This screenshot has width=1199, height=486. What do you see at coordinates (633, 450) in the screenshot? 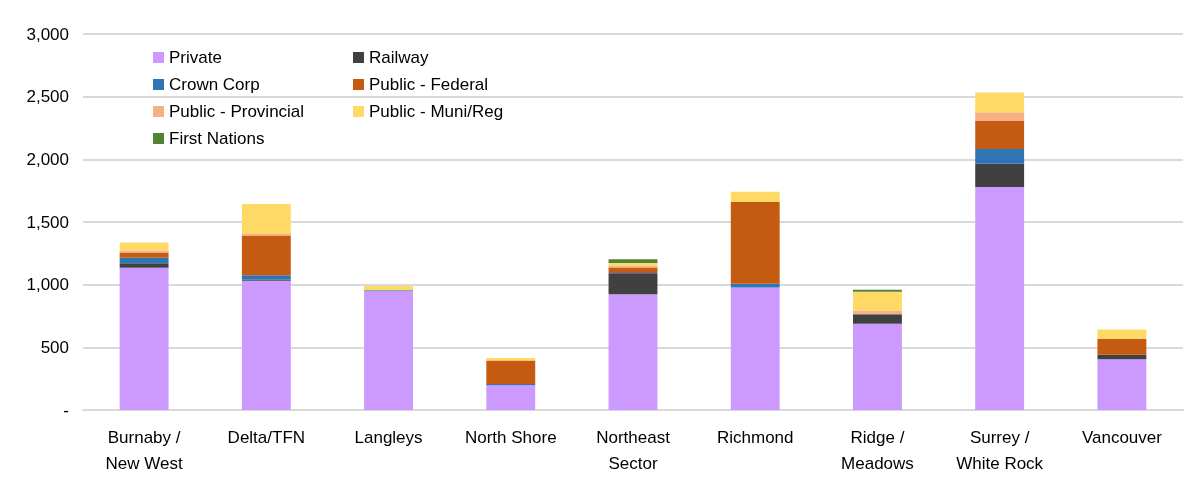
I see `x-tick-label: Northeast Sector` at bounding box center [633, 450].